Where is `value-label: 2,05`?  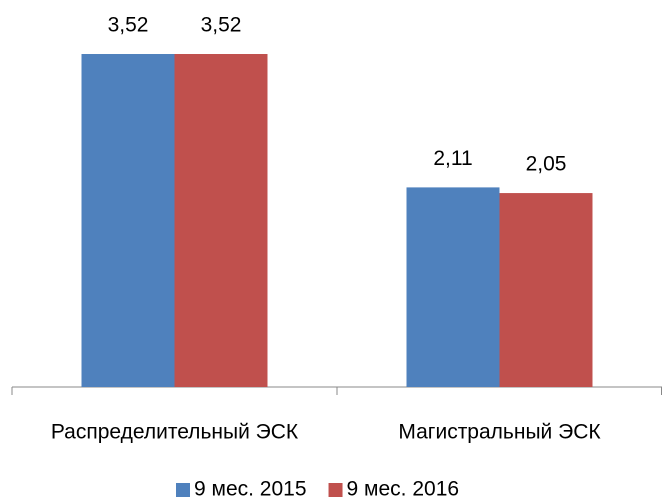 value-label: 2,05 is located at coordinates (546, 164).